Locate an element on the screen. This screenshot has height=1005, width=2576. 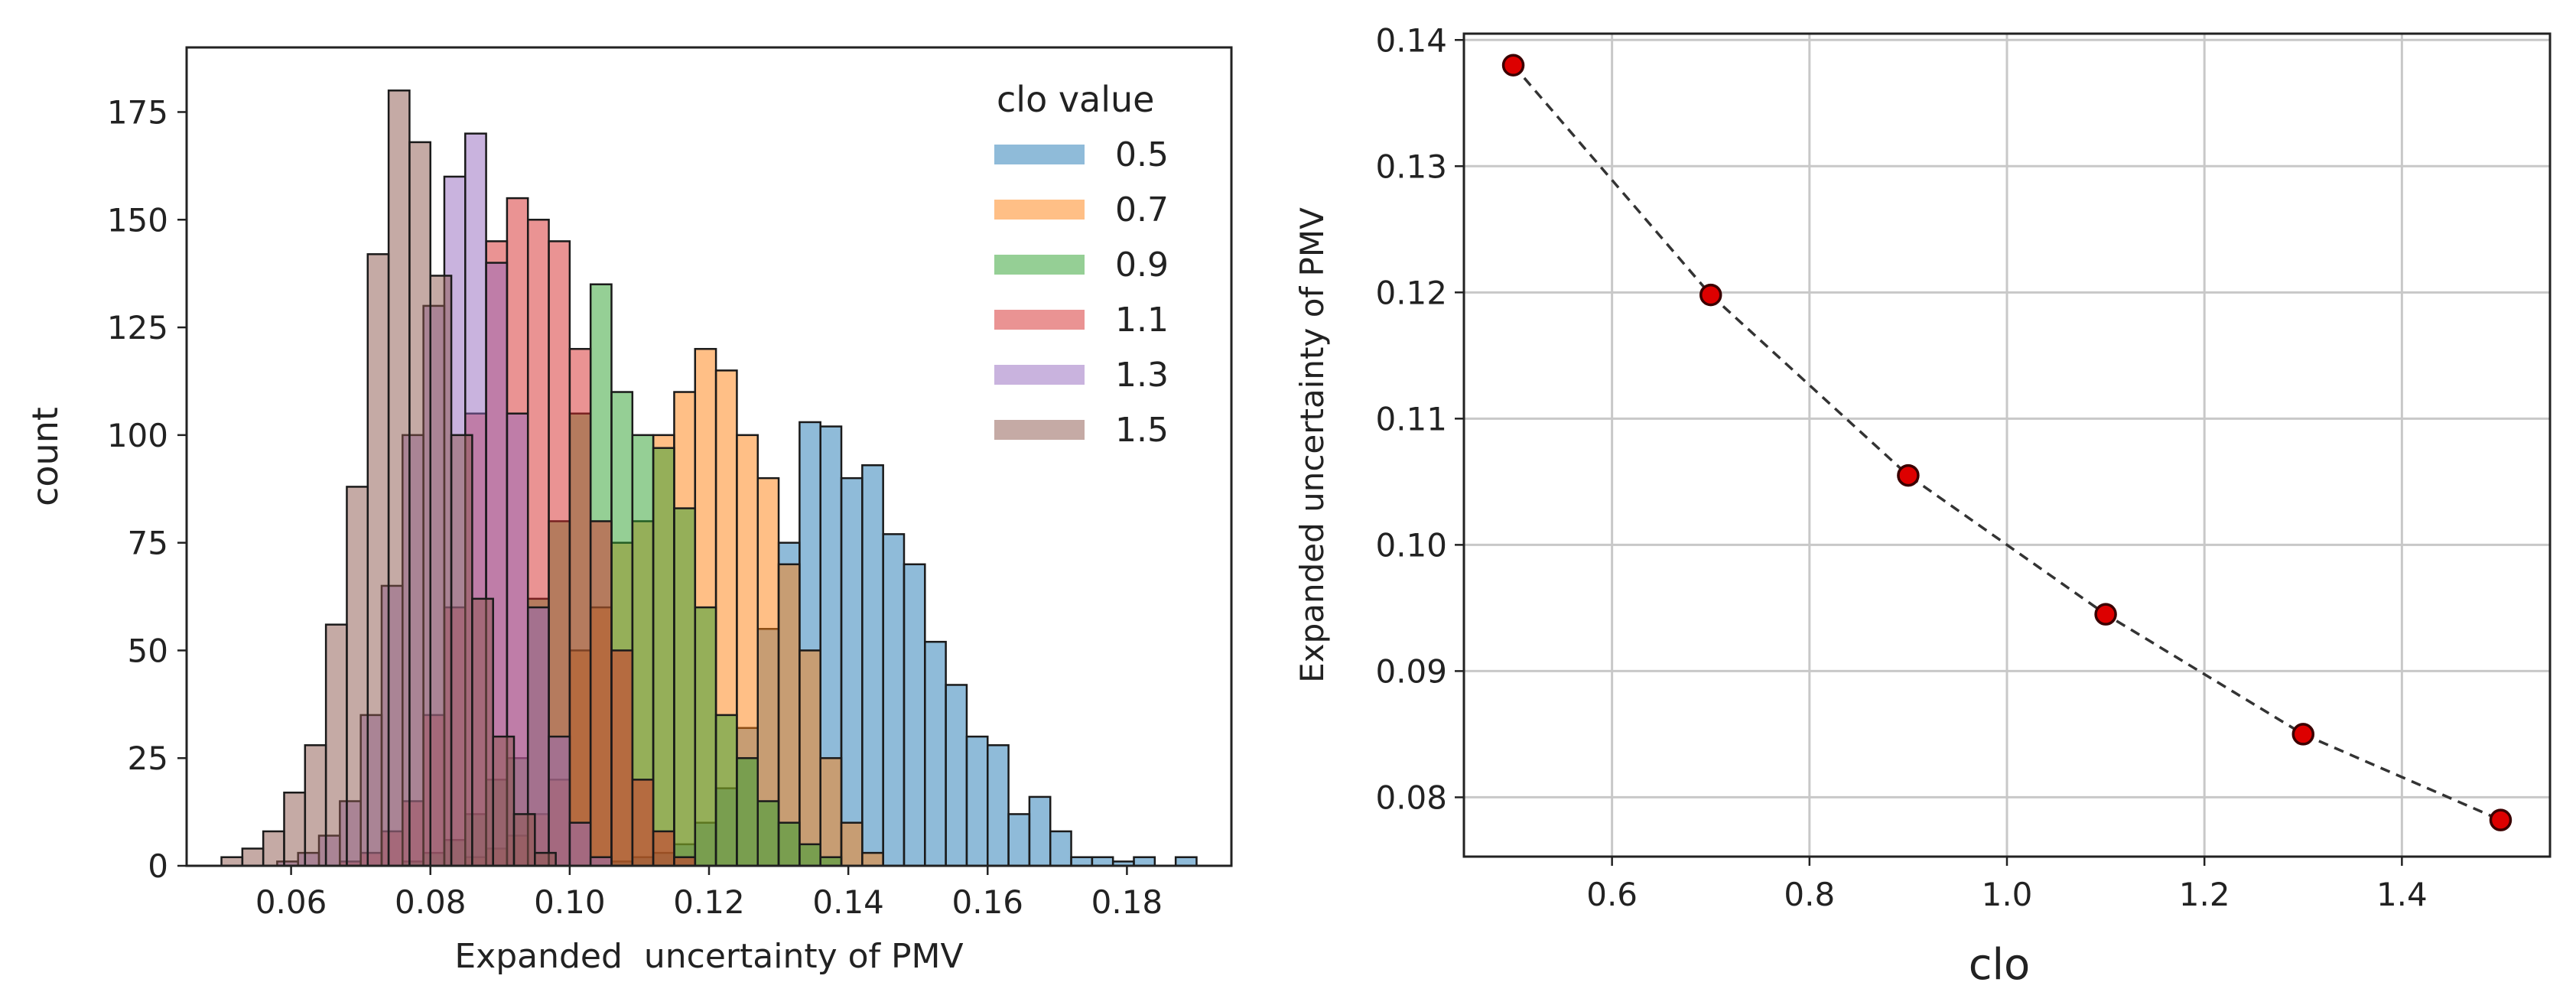
x-tick-label: 0.6 is located at coordinates (1612, 894).